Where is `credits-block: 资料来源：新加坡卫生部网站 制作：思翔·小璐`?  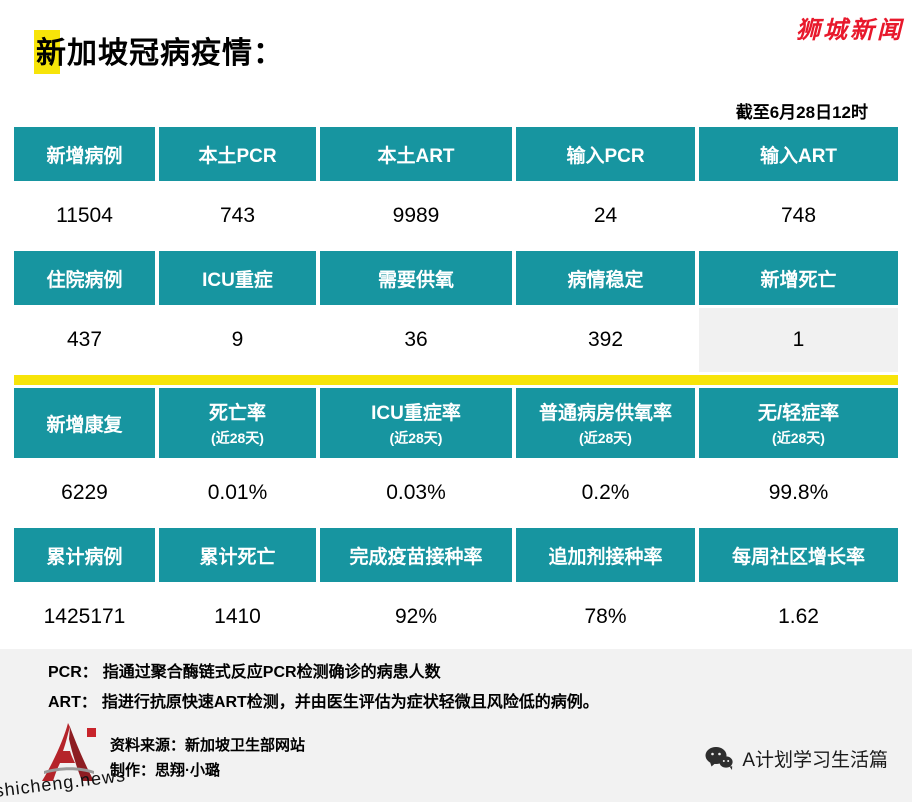 credits-block: 资料来源：新加坡卫生部网站 制作：思翔·小璐 is located at coordinates (207, 758).